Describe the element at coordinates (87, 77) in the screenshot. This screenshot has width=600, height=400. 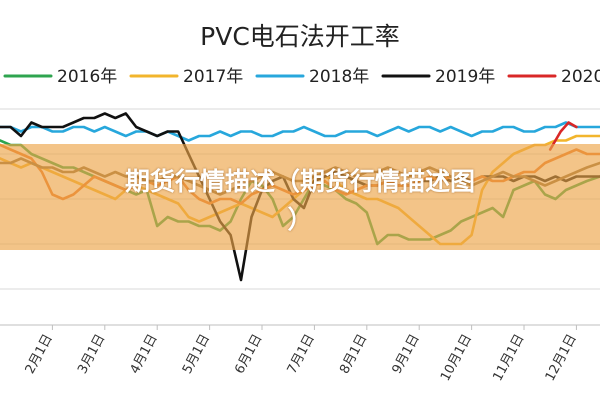
I see `legend-label-0: 2016年` at that location.